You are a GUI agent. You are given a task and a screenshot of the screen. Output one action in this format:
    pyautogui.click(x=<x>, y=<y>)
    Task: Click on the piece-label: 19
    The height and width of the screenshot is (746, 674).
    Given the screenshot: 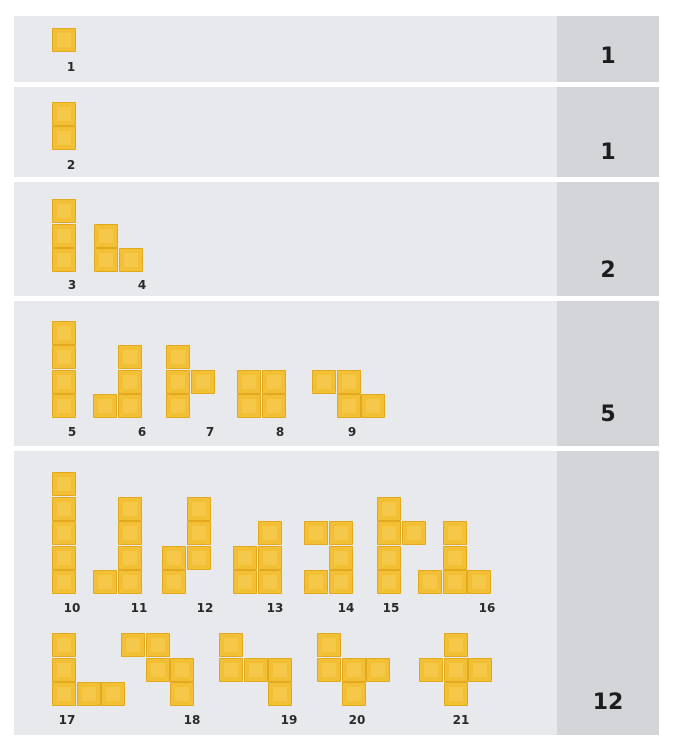 What is the action you would take?
    pyautogui.click(x=289, y=720)
    